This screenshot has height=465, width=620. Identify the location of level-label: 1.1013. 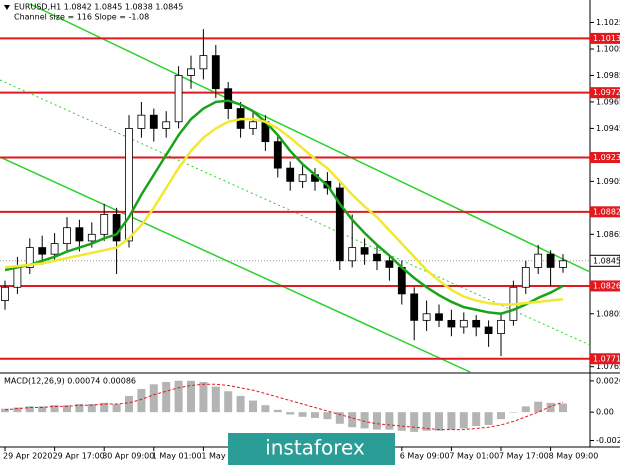
(606, 38).